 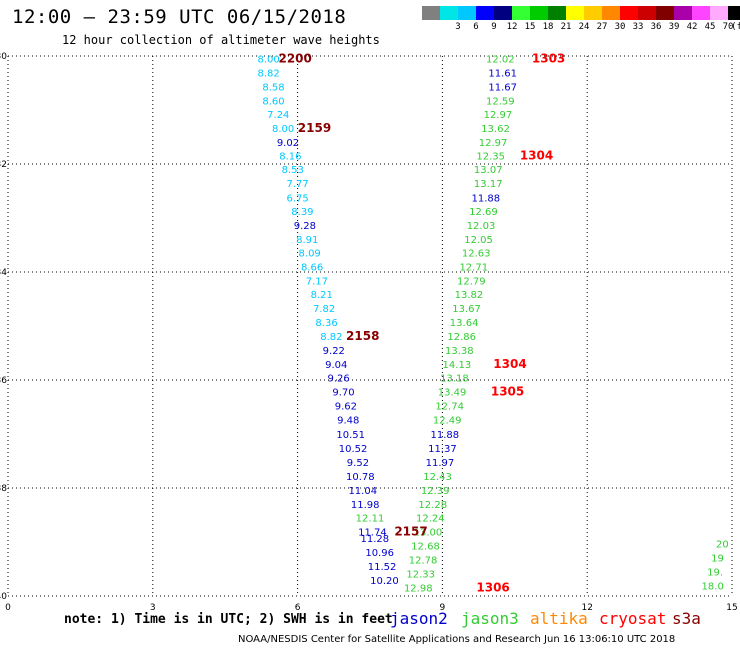 What do you see at coordinates (731, 608) in the screenshot?
I see `x-tick-label: 15` at bounding box center [731, 608].